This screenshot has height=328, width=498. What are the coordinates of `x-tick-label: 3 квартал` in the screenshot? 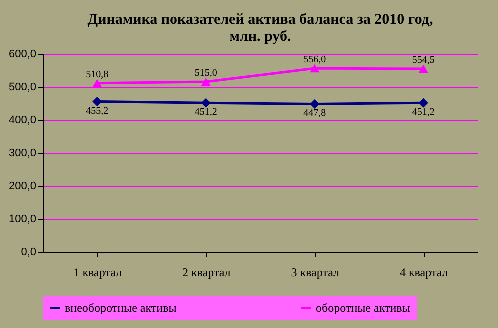 It's located at (315, 273).